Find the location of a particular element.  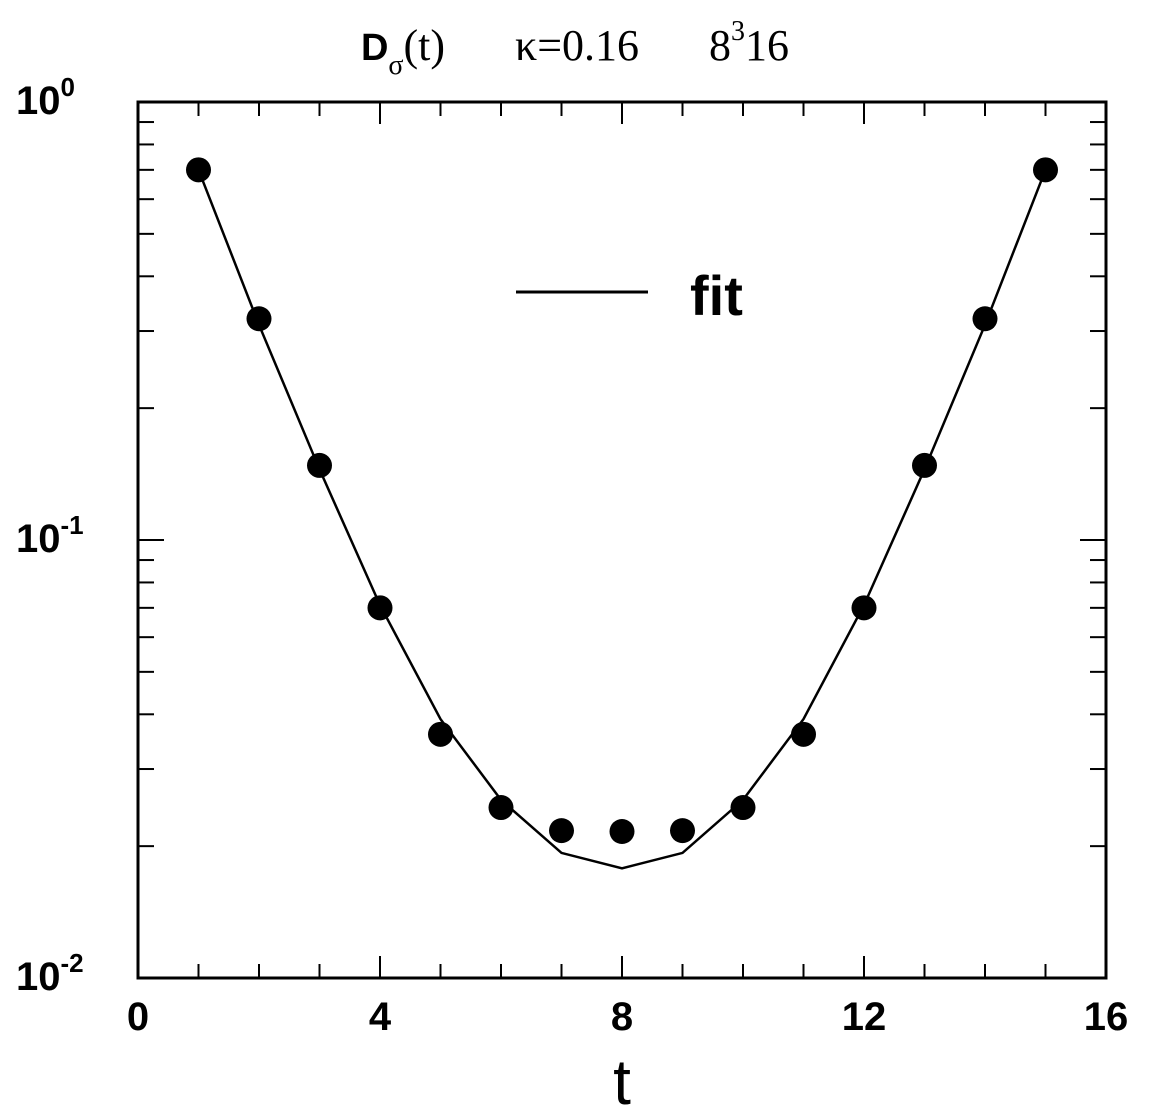

y-tick-label: 10⁻¹ is located at coordinates (50, 535).